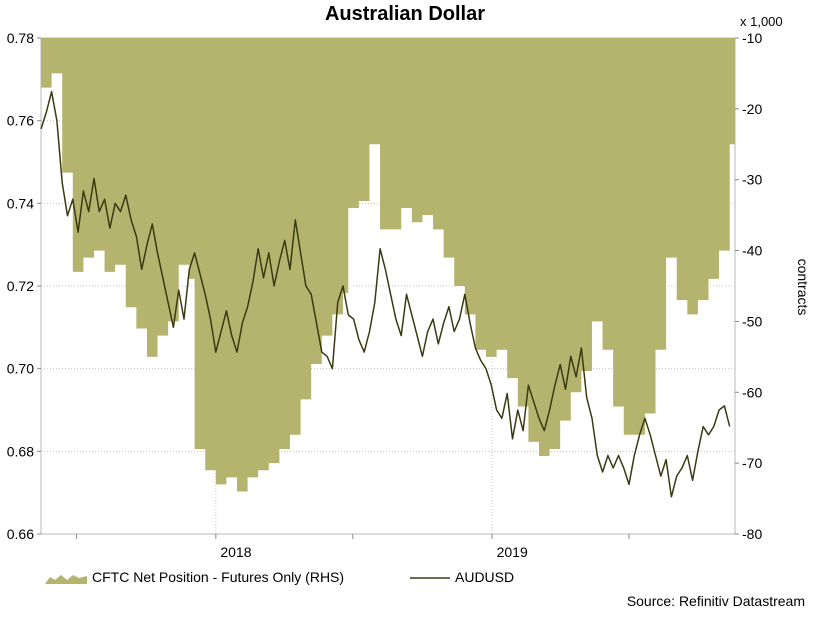 The image size is (814, 622). What do you see at coordinates (20, 286) in the screenshot?
I see `left-tick-label: 0.72` at bounding box center [20, 286].